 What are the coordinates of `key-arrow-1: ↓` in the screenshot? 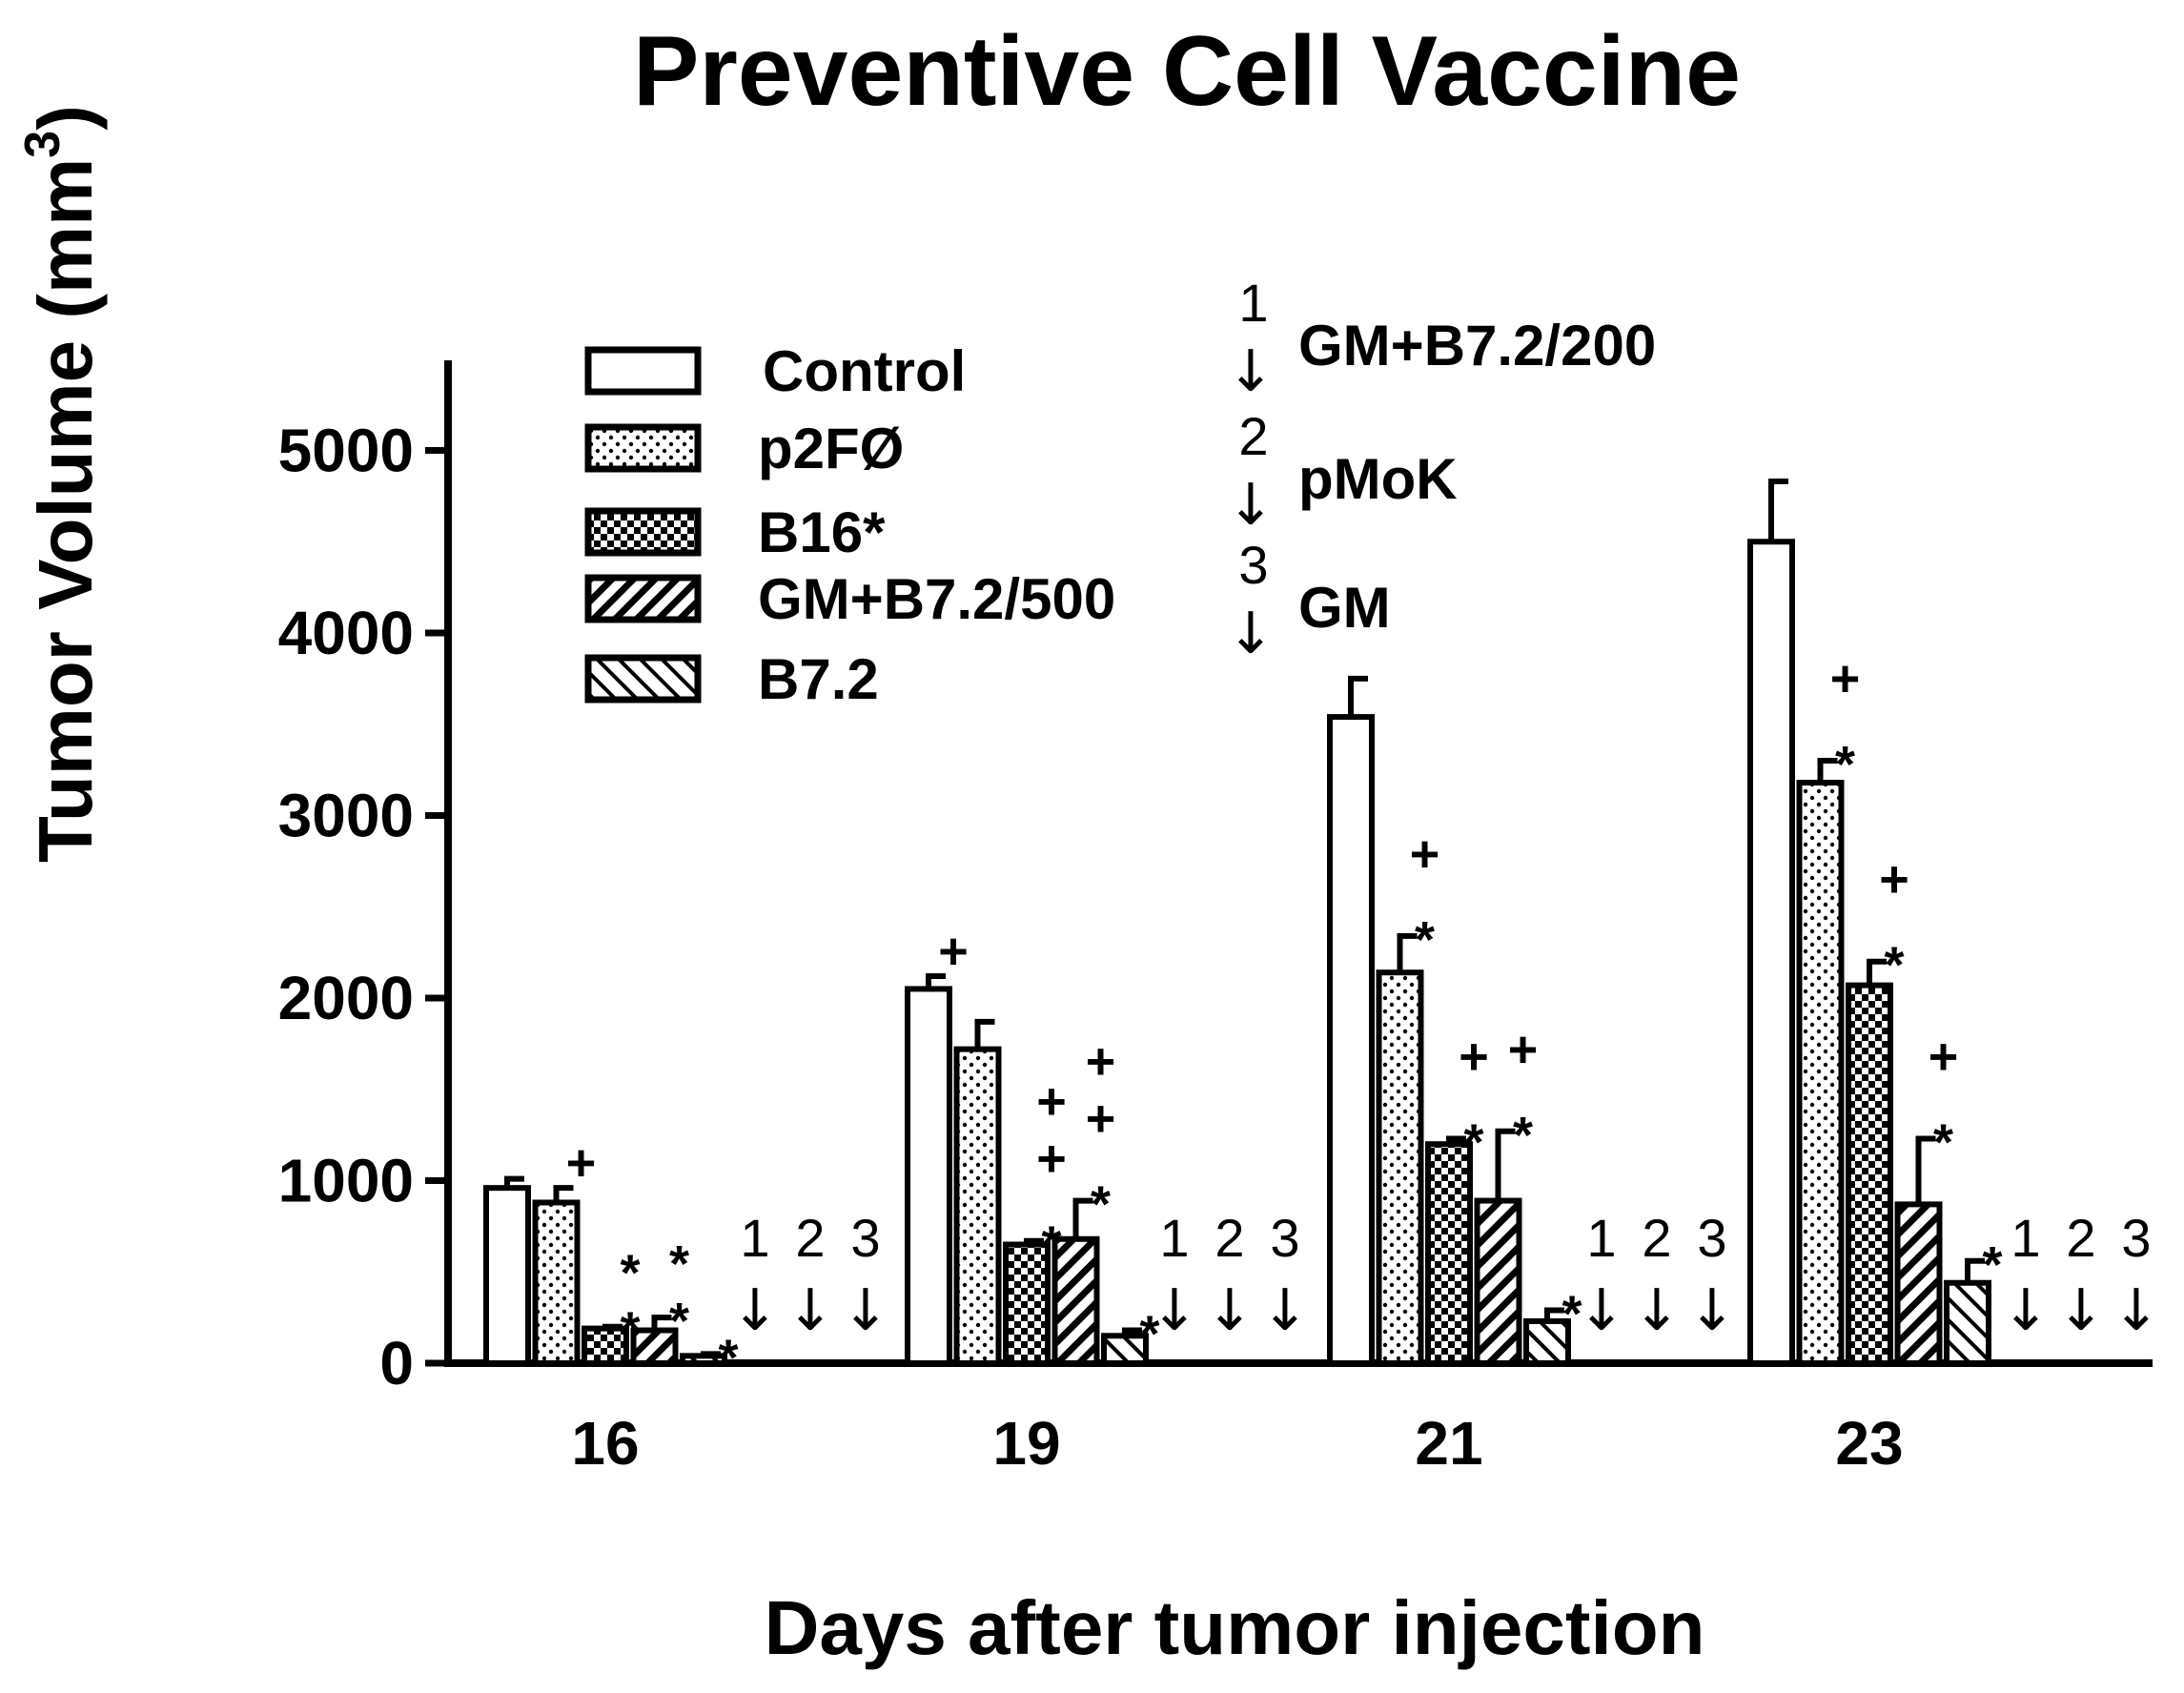 It's located at (1251, 371).